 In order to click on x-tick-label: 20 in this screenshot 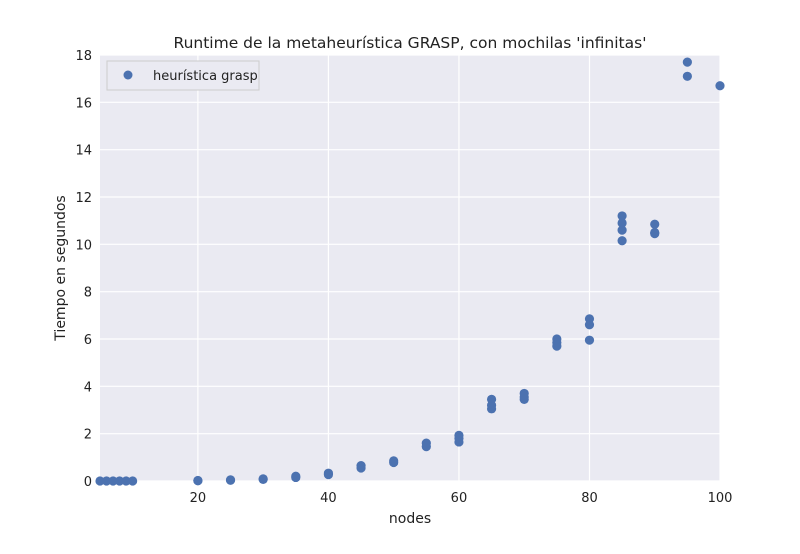, I will do `click(198, 498)`.